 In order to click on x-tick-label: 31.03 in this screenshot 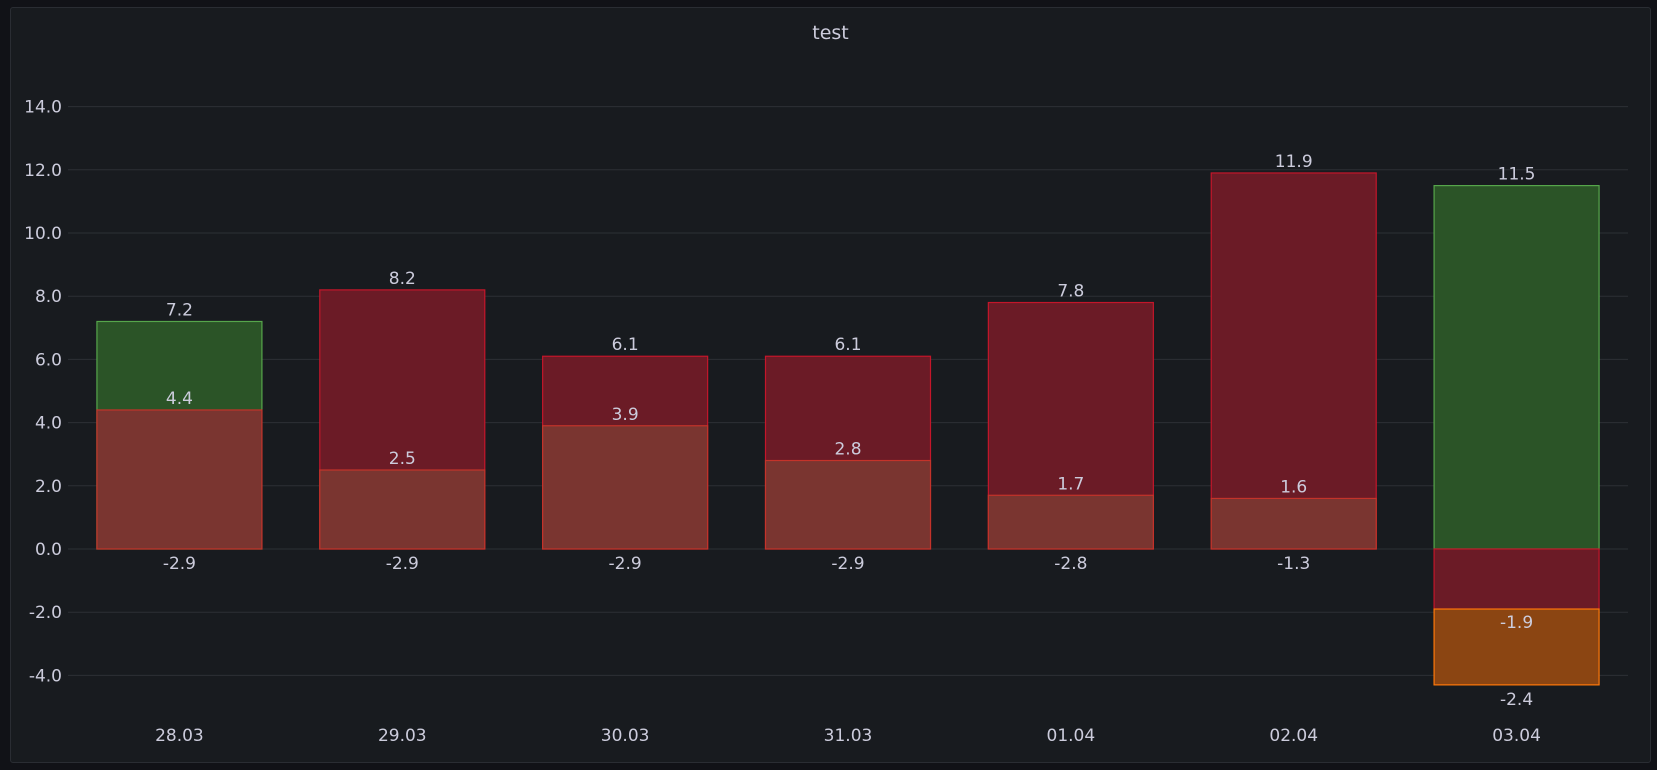, I will do `click(848, 736)`.